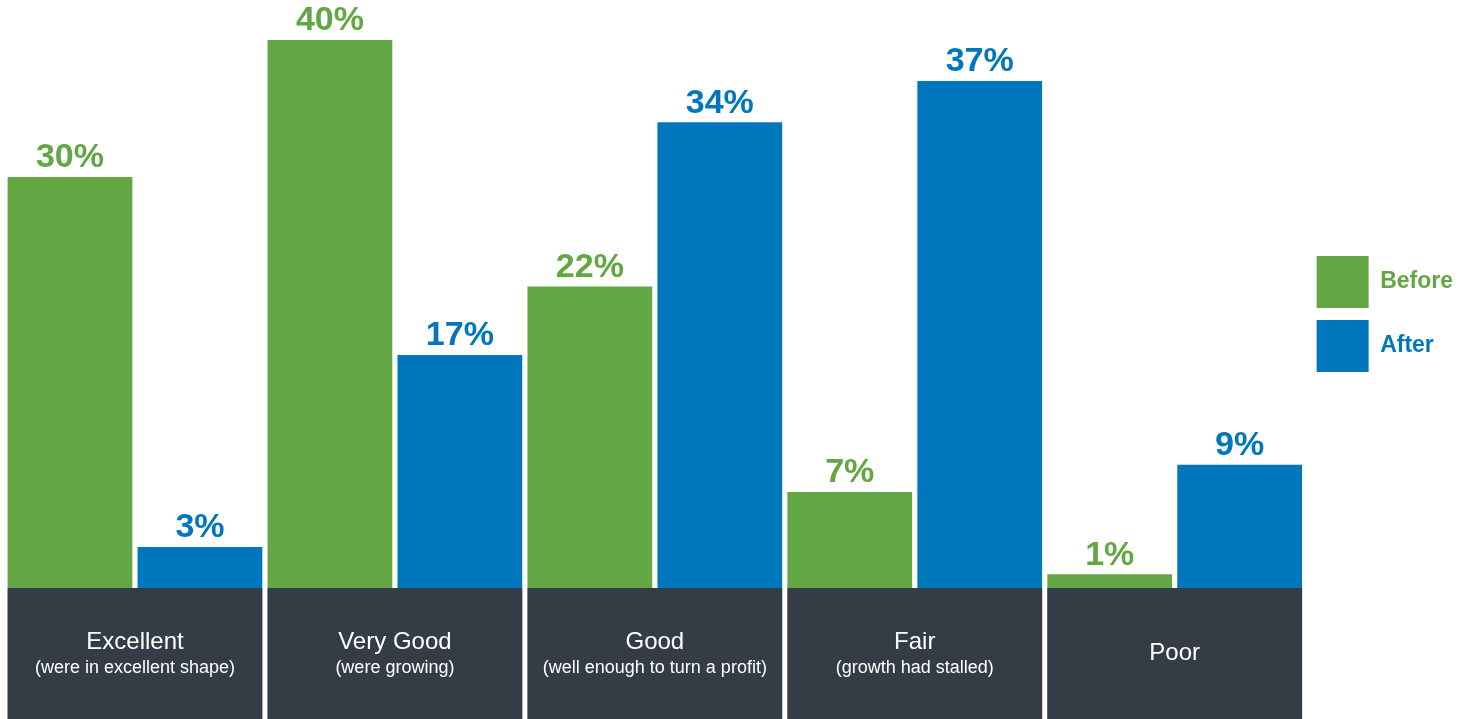  Describe the element at coordinates (654, 652) in the screenshot. I see `x-tick-label: Good (well enough to turn a profit)` at that location.